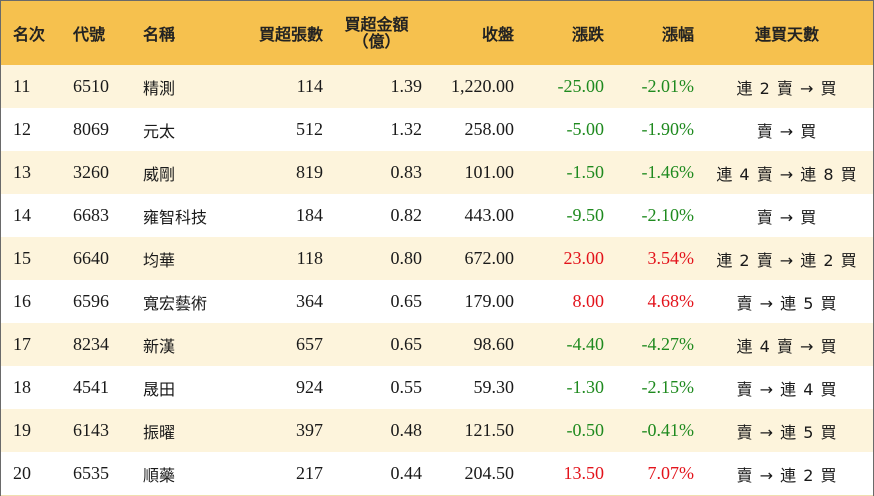  Describe the element at coordinates (22, 430) in the screenshot. I see `rank-cell: 19` at that location.